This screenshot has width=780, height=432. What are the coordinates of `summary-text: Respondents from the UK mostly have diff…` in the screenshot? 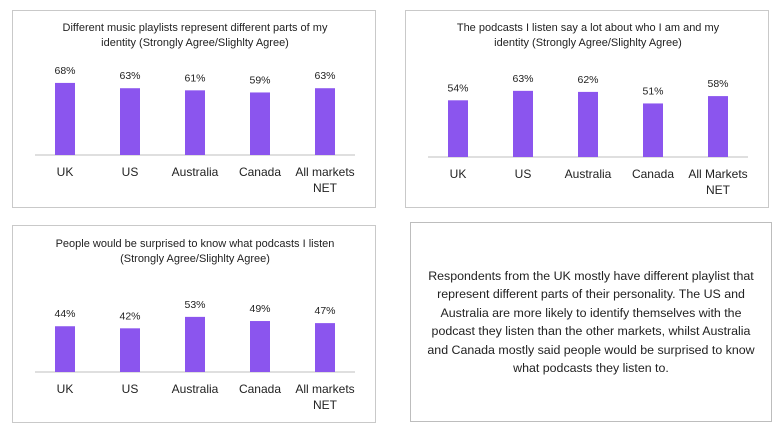 It's located at (591, 322).